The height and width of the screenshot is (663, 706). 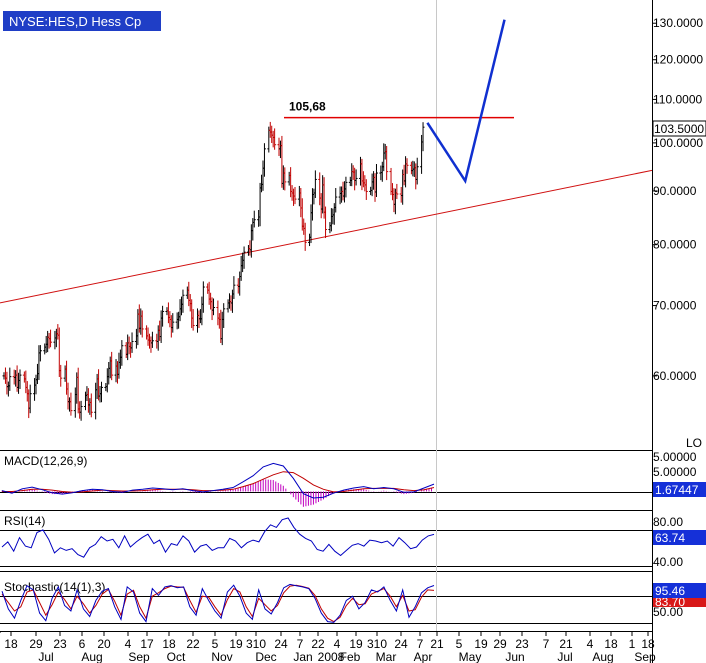 What do you see at coordinates (632, 644) in the screenshot?
I see `date-tick-label: 1` at bounding box center [632, 644].